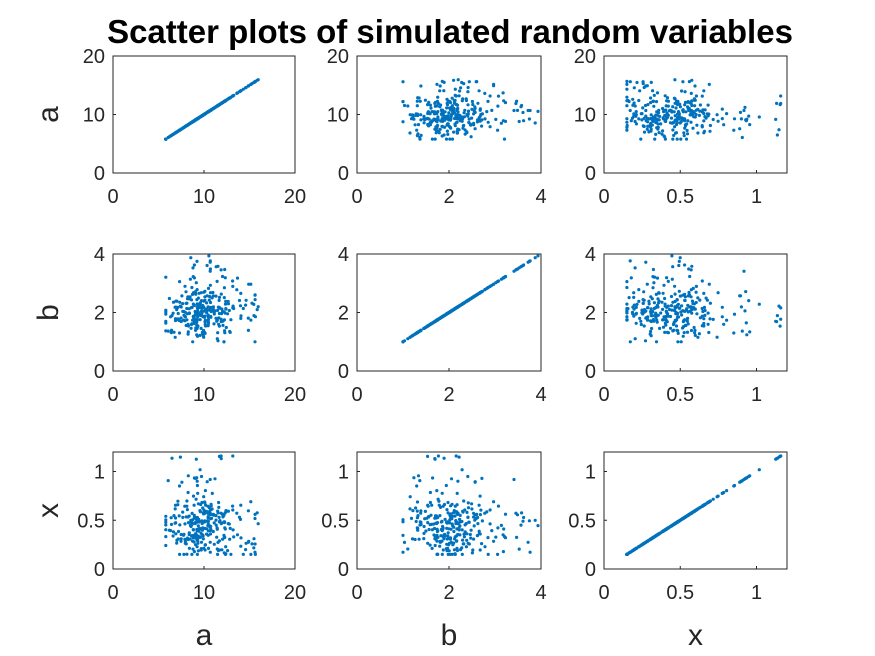 This screenshot has width=875, height=656. What do you see at coordinates (442, 325) in the screenshot?
I see `panel-b-vs-b: 0 2 4 0 2 4` at bounding box center [442, 325].